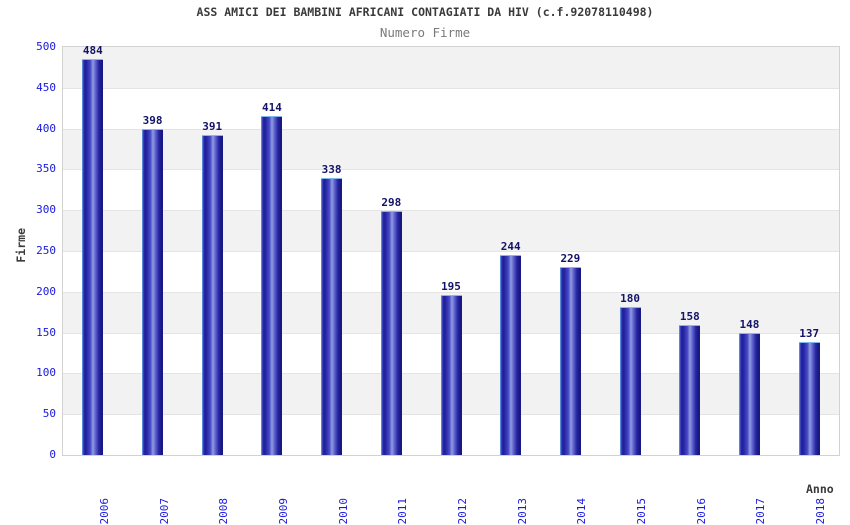  Describe the element at coordinates (46, 291) in the screenshot. I see `y-tick-label: 200` at that location.